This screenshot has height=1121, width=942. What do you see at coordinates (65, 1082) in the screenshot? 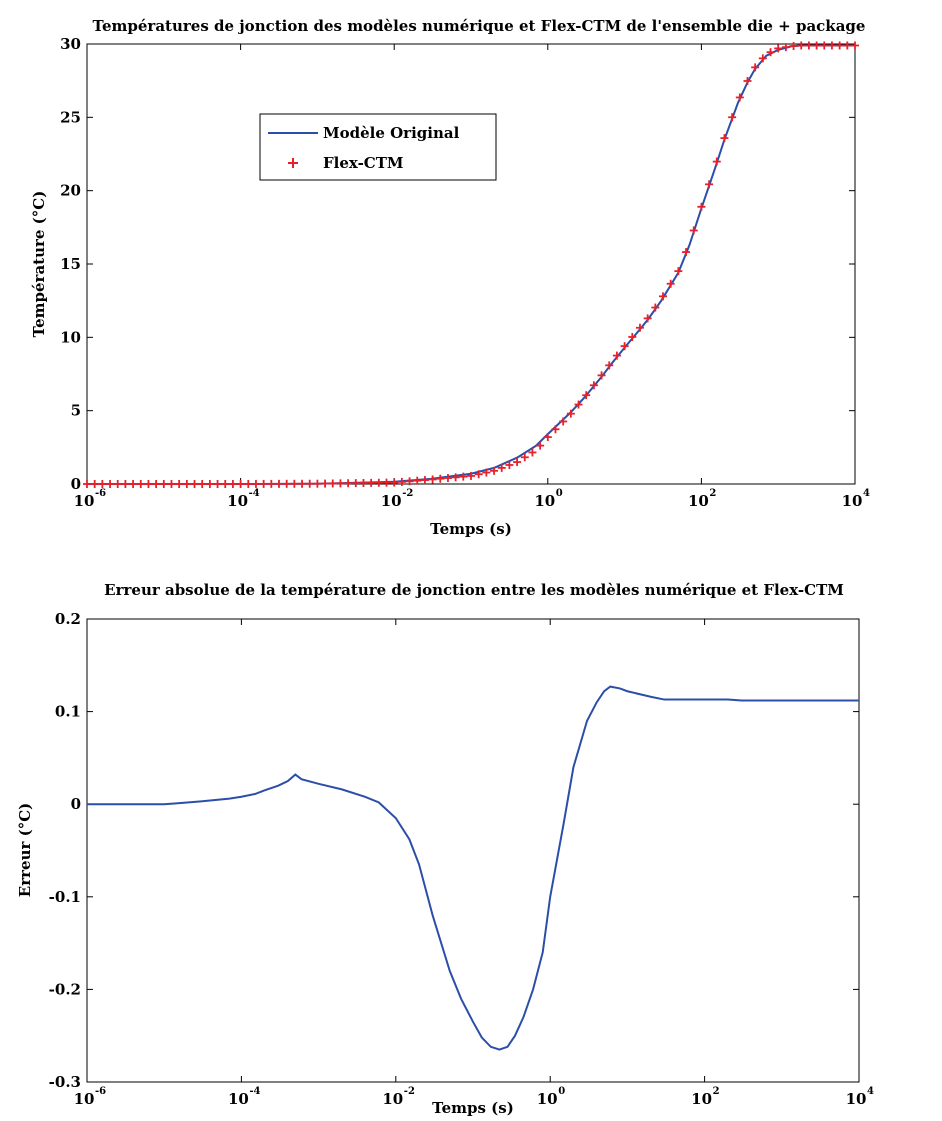
I see `y-tick-label: -0.3` at bounding box center [65, 1082].